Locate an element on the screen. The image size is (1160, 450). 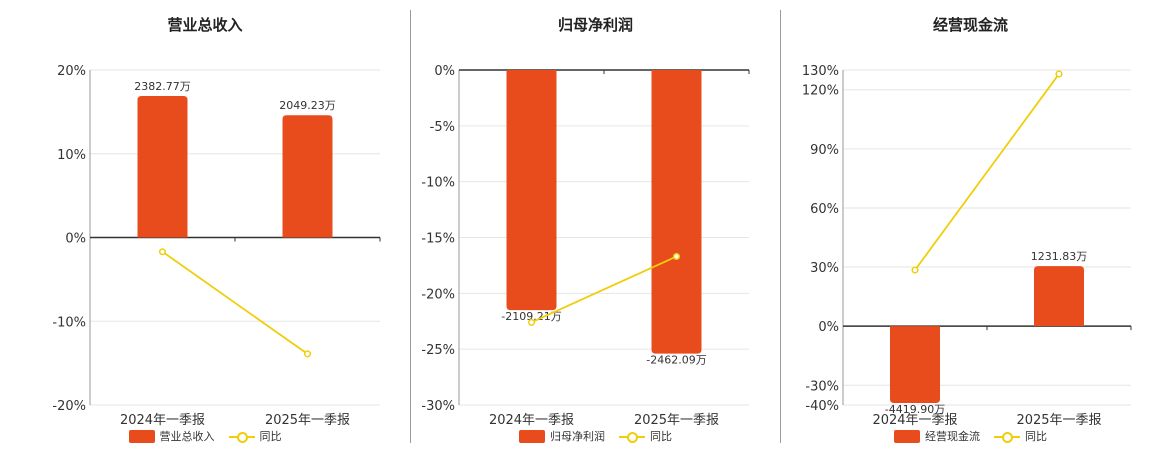
y-tick-label: 60% is located at coordinates (824, 209).